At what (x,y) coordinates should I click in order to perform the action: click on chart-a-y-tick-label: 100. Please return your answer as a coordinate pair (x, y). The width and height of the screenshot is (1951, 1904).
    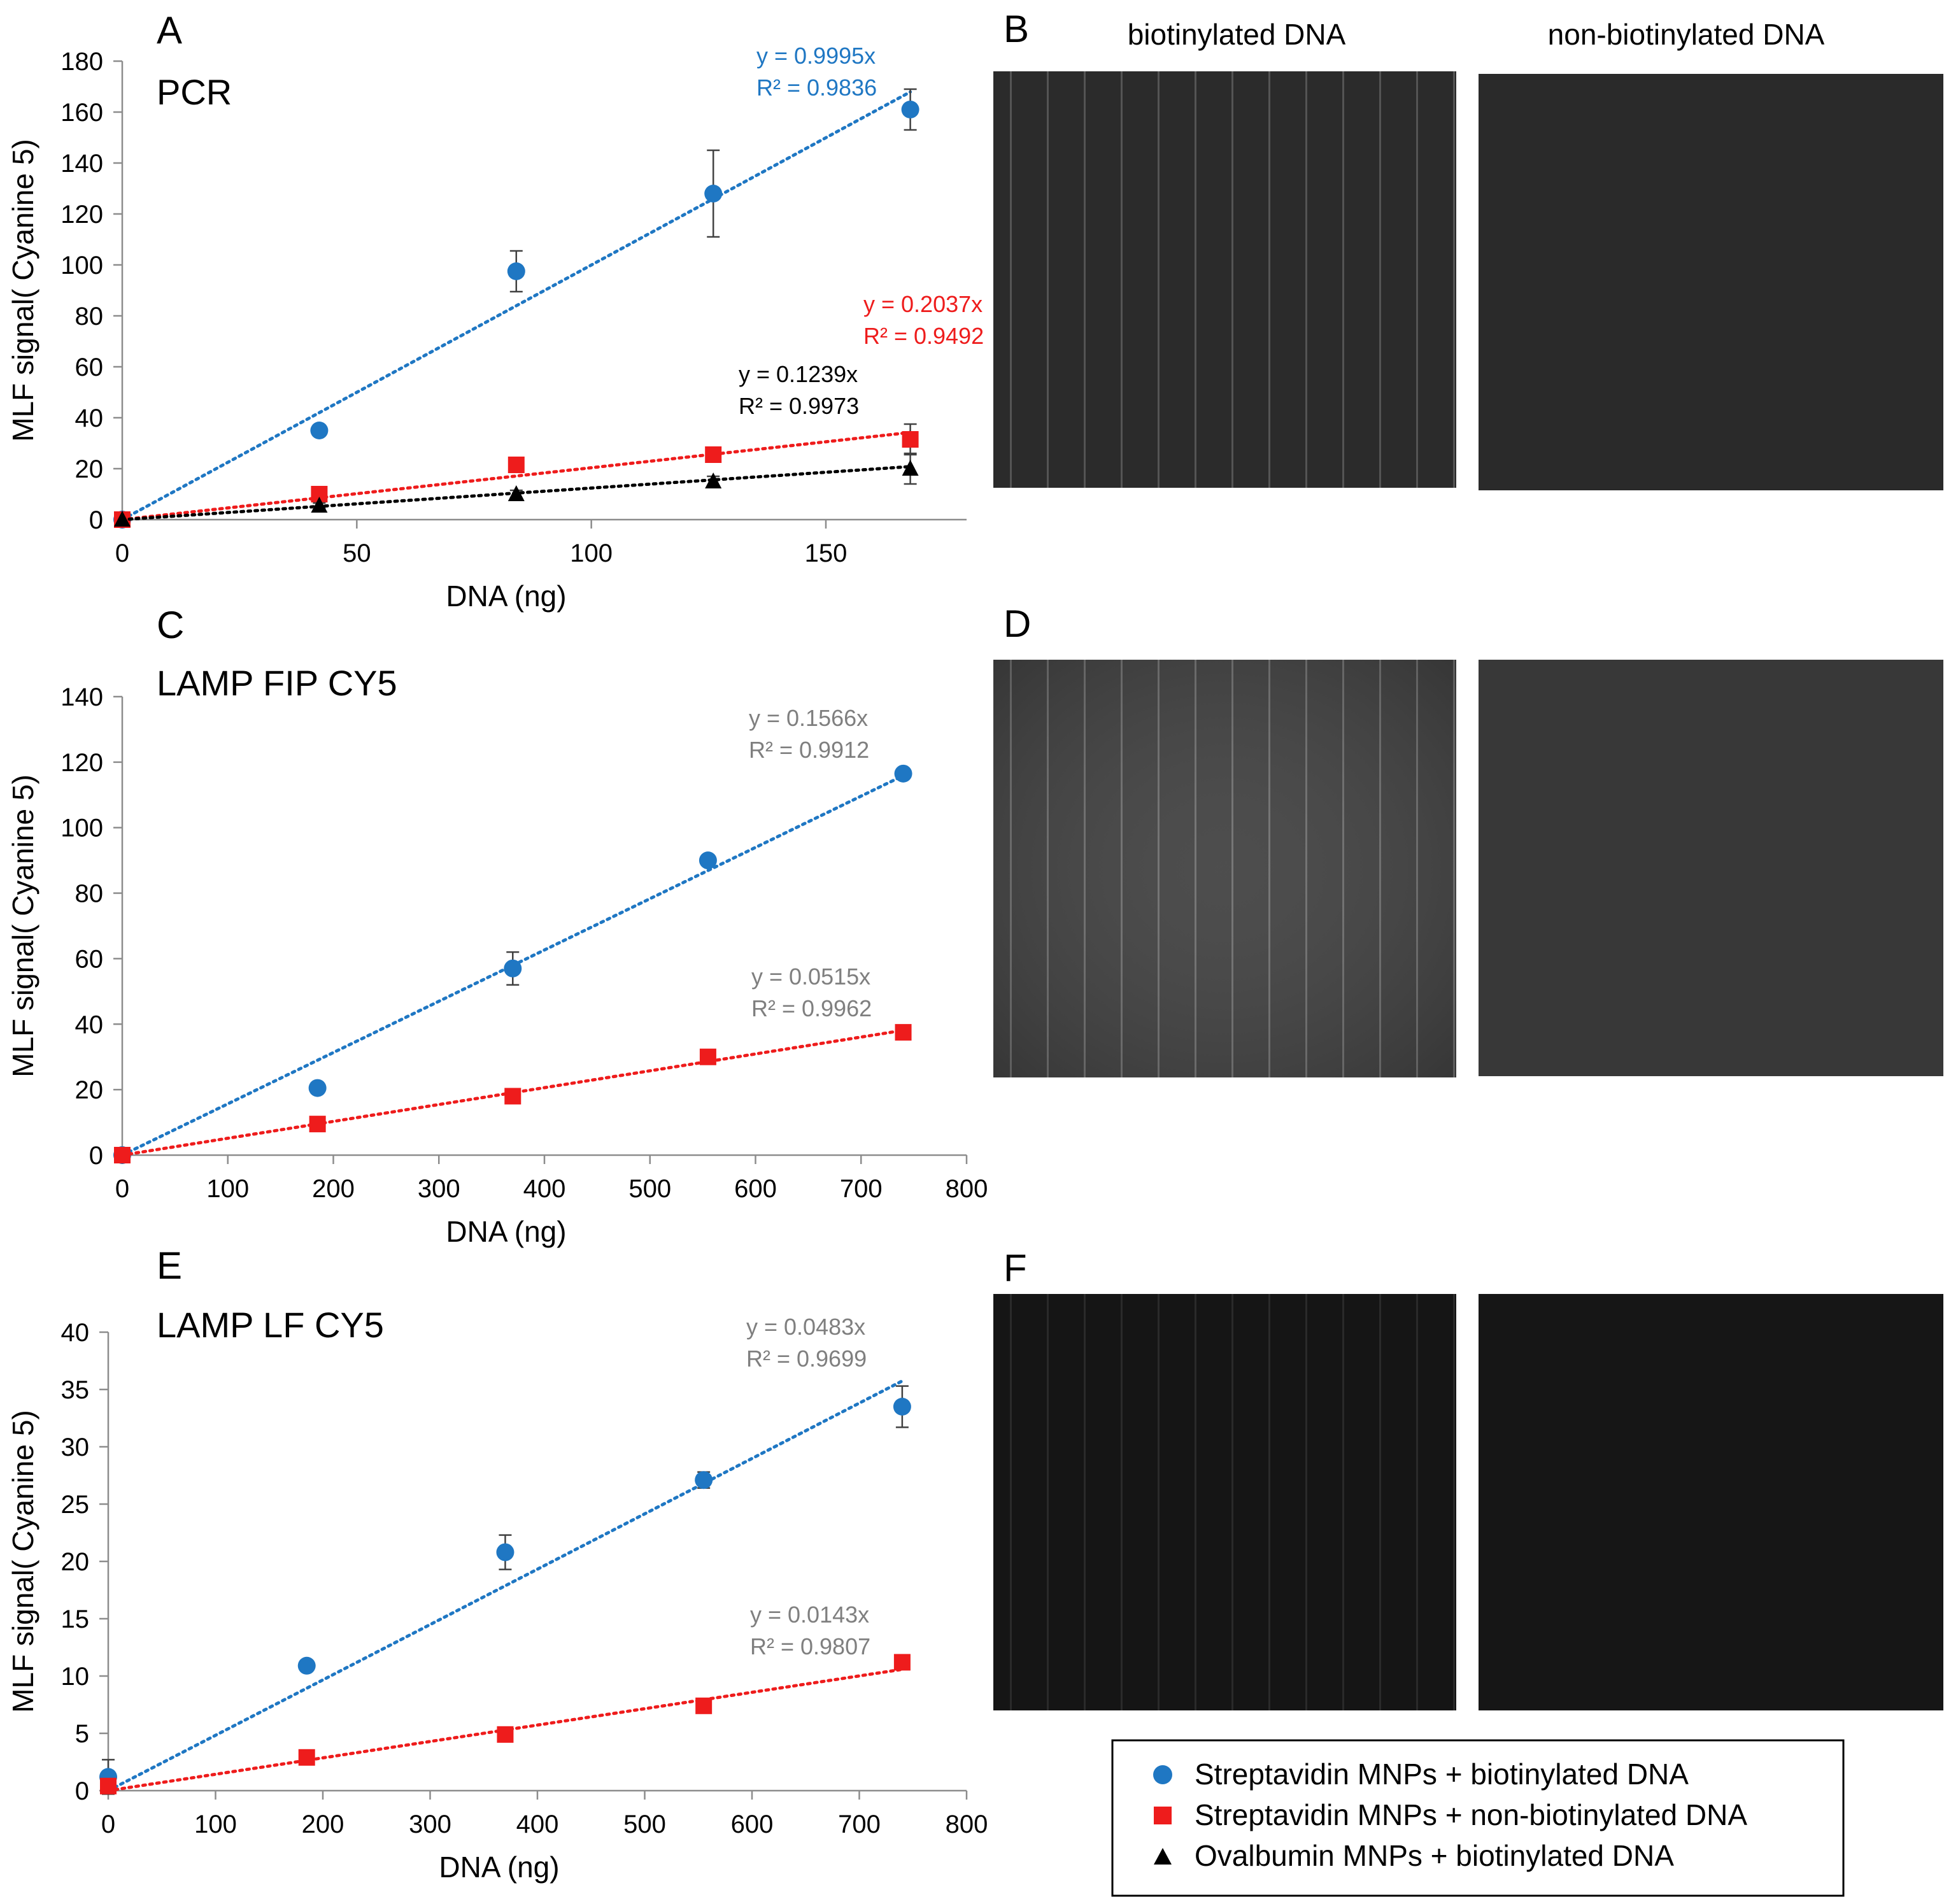
    Looking at the image, I should click on (81, 266).